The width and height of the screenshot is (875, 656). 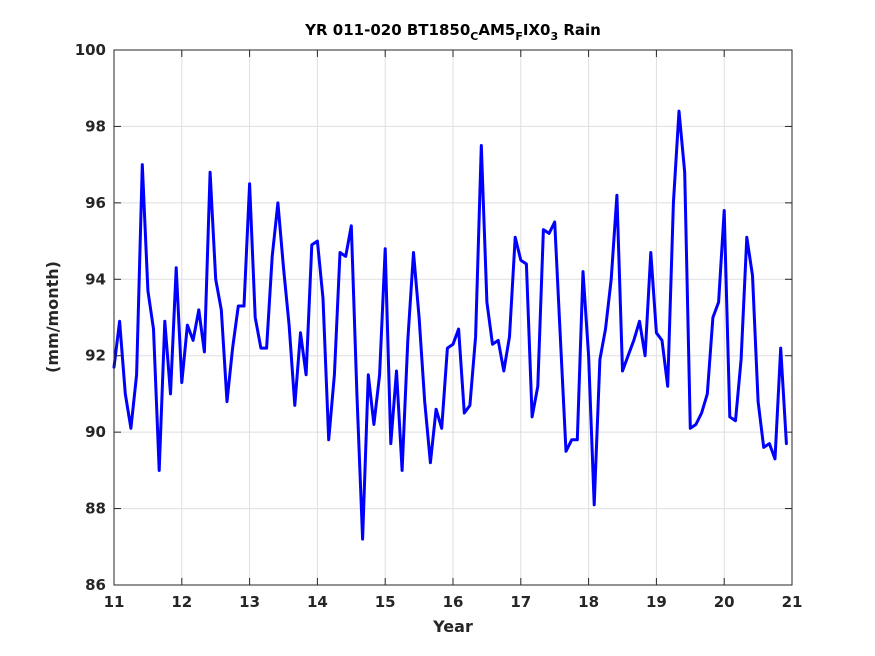 I want to click on chart-title-part: Rain, so click(x=579, y=30).